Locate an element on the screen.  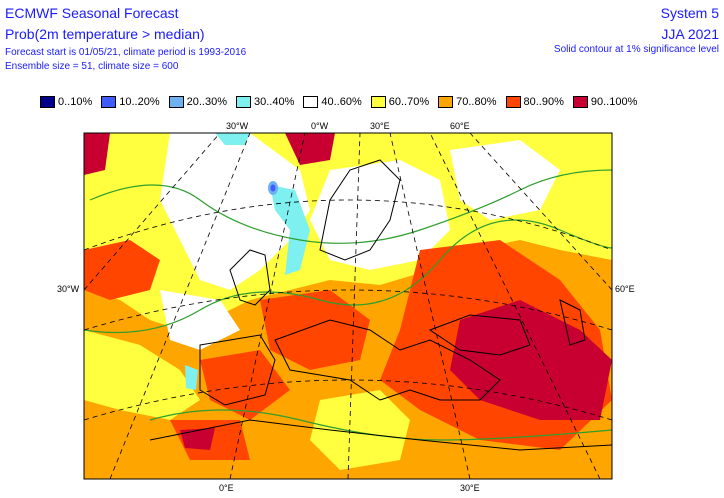
coastline-caspian is located at coordinates (572, 322).